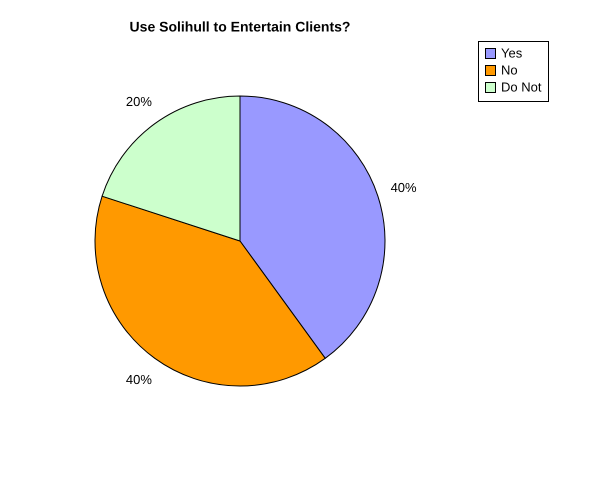 This screenshot has width=600, height=487. I want to click on legend-label: No, so click(509, 70).